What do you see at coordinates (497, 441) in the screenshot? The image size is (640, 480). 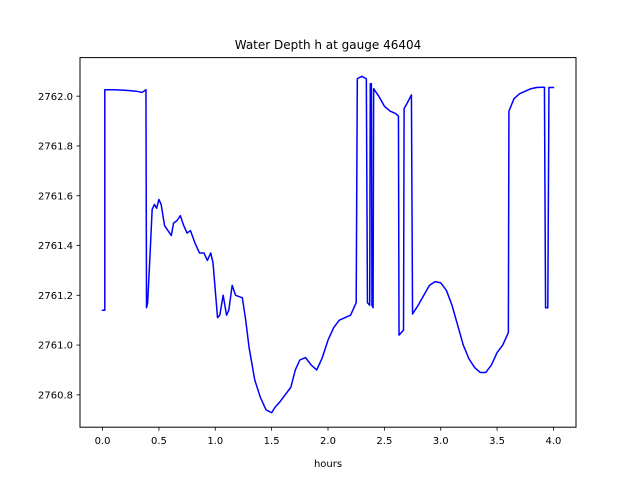 I see `x-tick-label: 3.5` at bounding box center [497, 441].